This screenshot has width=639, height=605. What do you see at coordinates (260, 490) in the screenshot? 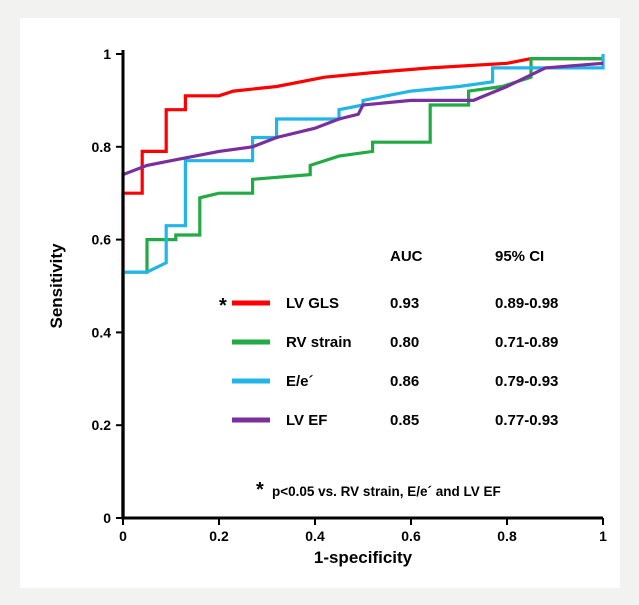
I see `annotation-star: *` at bounding box center [260, 490].